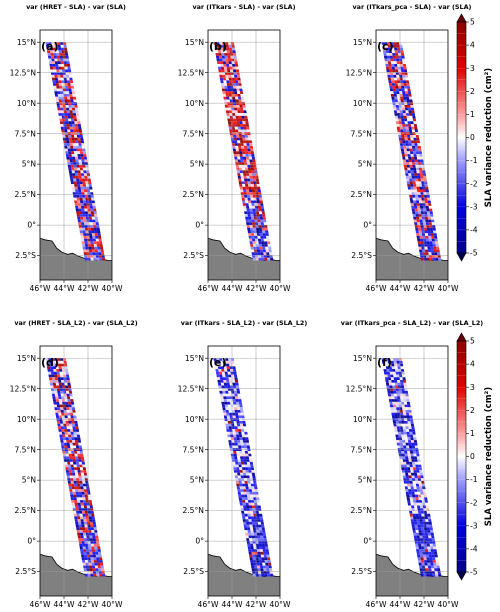 The width and height of the screenshot is (500, 612). Describe the element at coordinates (448, 288) in the screenshot. I see `lon-tick-label: 40°W` at that location.